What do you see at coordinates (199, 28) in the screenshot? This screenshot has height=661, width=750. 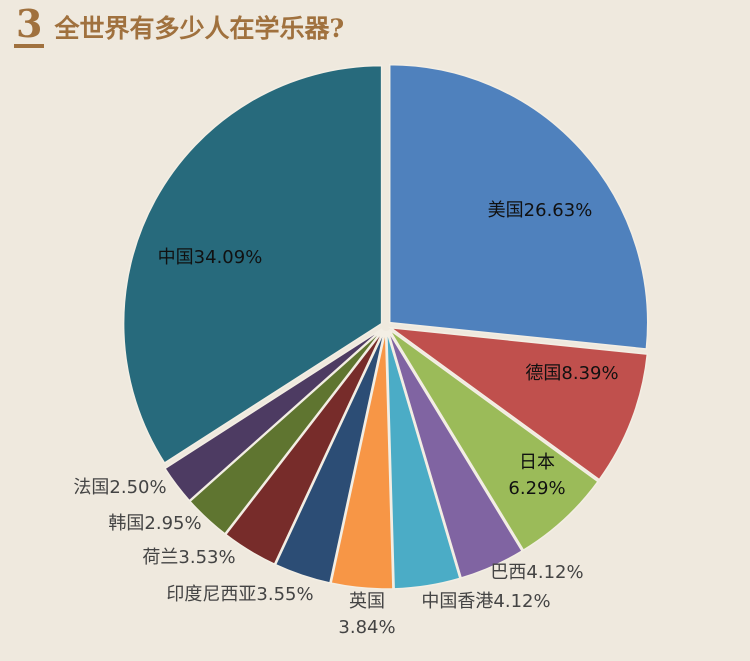 I see `chart-title: 全世界有多少人在学乐器?` at bounding box center [199, 28].